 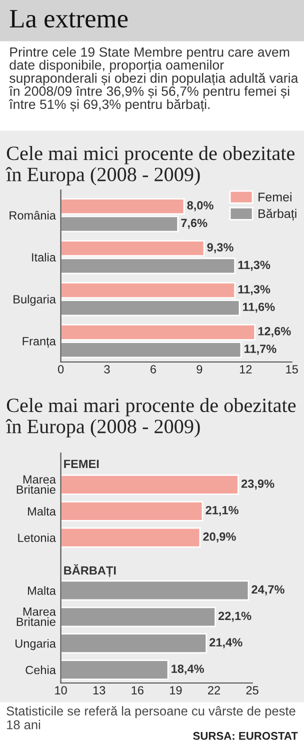 What do you see at coordinates (81, 464) in the screenshot?
I see `series-label: FEMEI` at bounding box center [81, 464].